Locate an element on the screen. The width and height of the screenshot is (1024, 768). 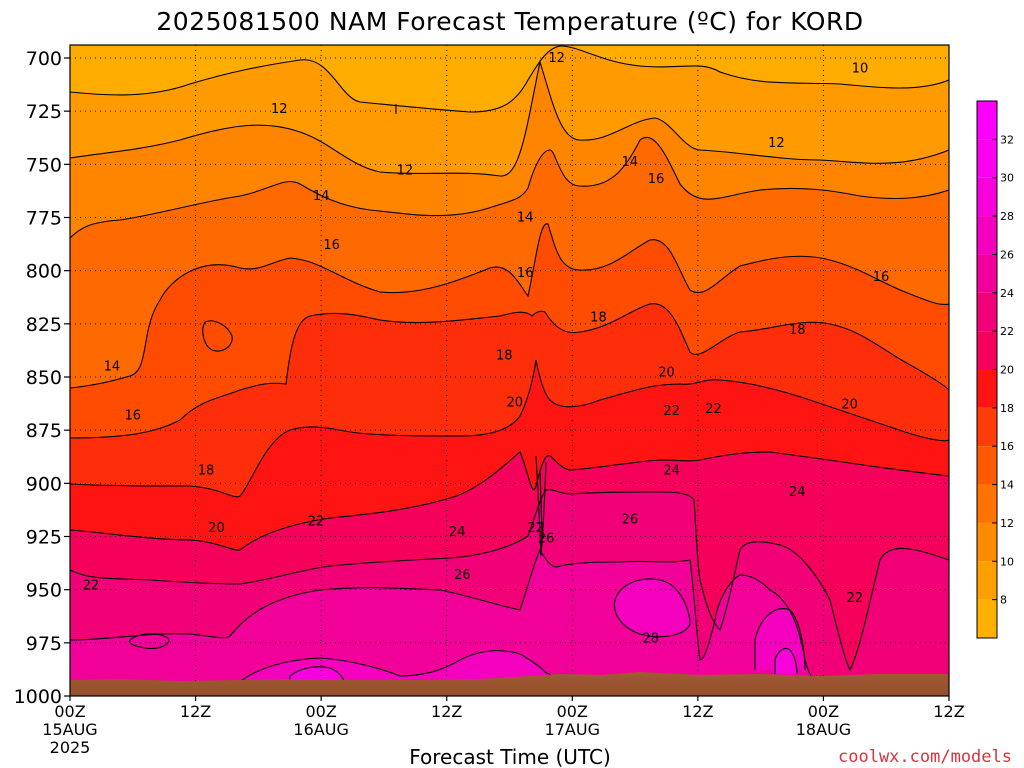
x-tick-label: 15AUG is located at coordinates (69, 729).